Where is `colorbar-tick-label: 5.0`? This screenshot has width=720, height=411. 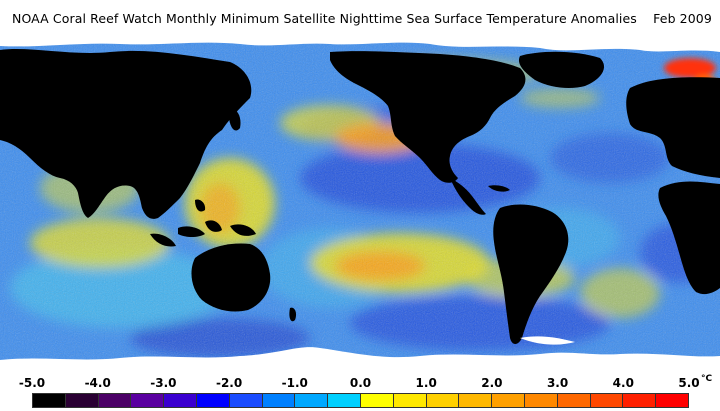
colorbar-tick-label: 5.0 is located at coordinates (689, 383).